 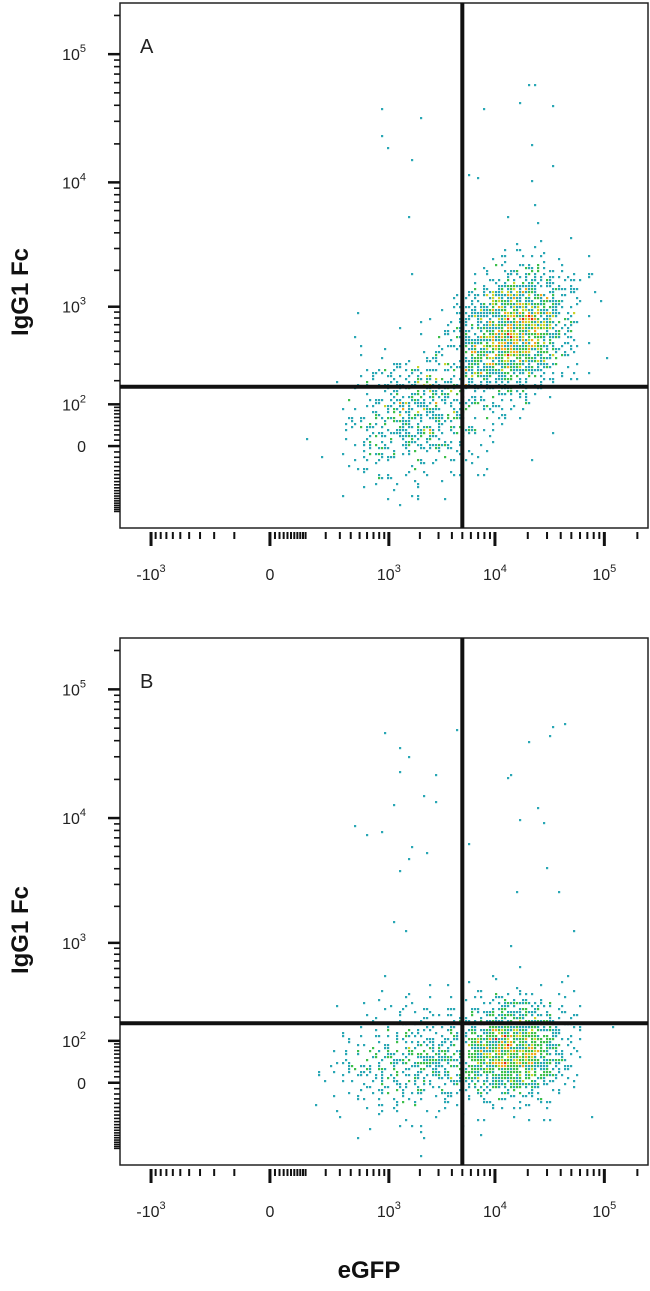 What do you see at coordinates (74, 1040) in the screenshot?
I see `y-tick-label: 102` at bounding box center [74, 1040].